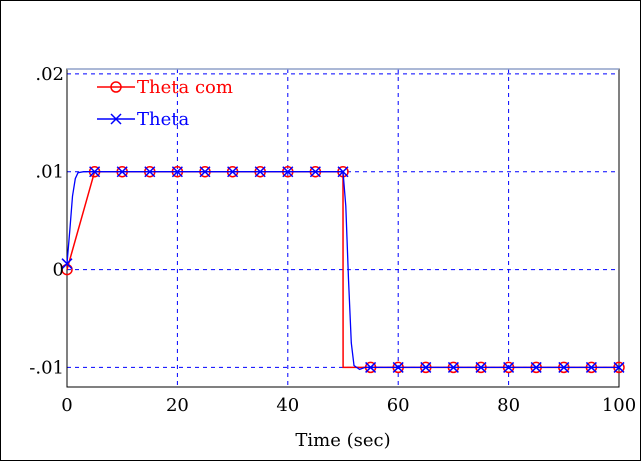  What do you see at coordinates (398, 405) in the screenshot?
I see `x-tick-label: 60` at bounding box center [398, 405].